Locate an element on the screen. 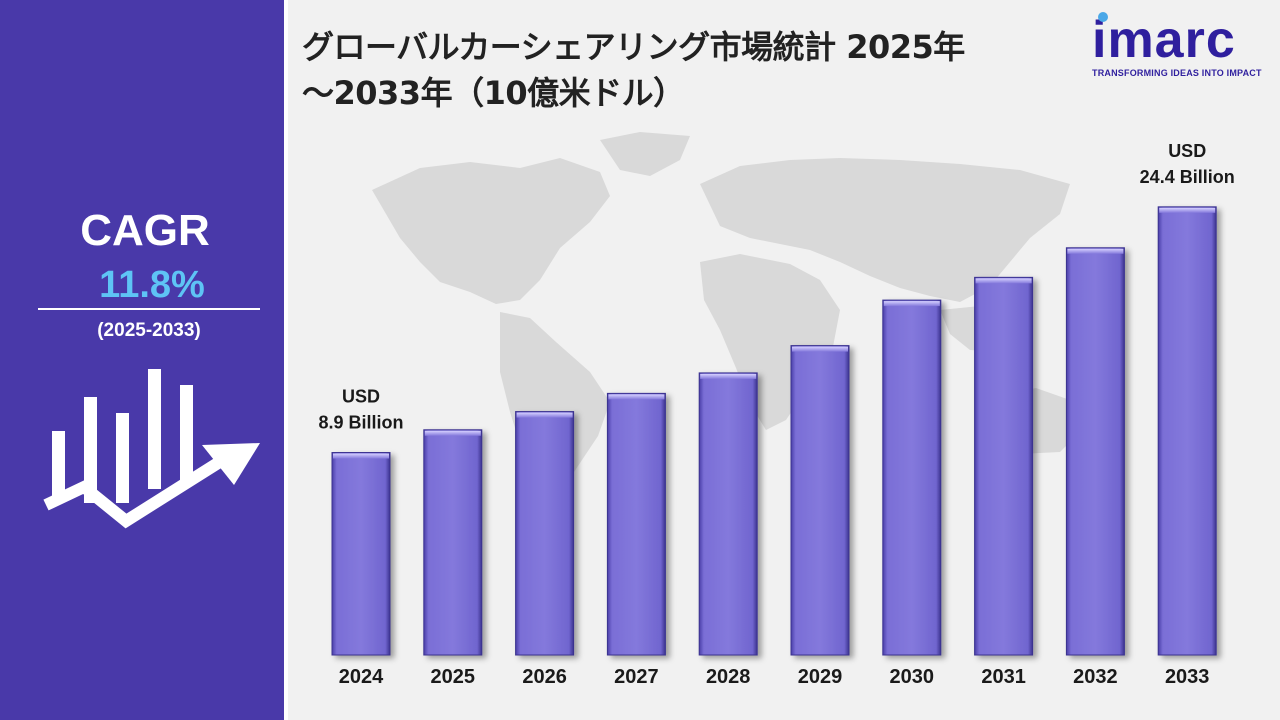 Image resolution: width=1280 pixels, height=720 pixels. data-label-2024-line-2: 8.9 Billion is located at coordinates (360, 423).